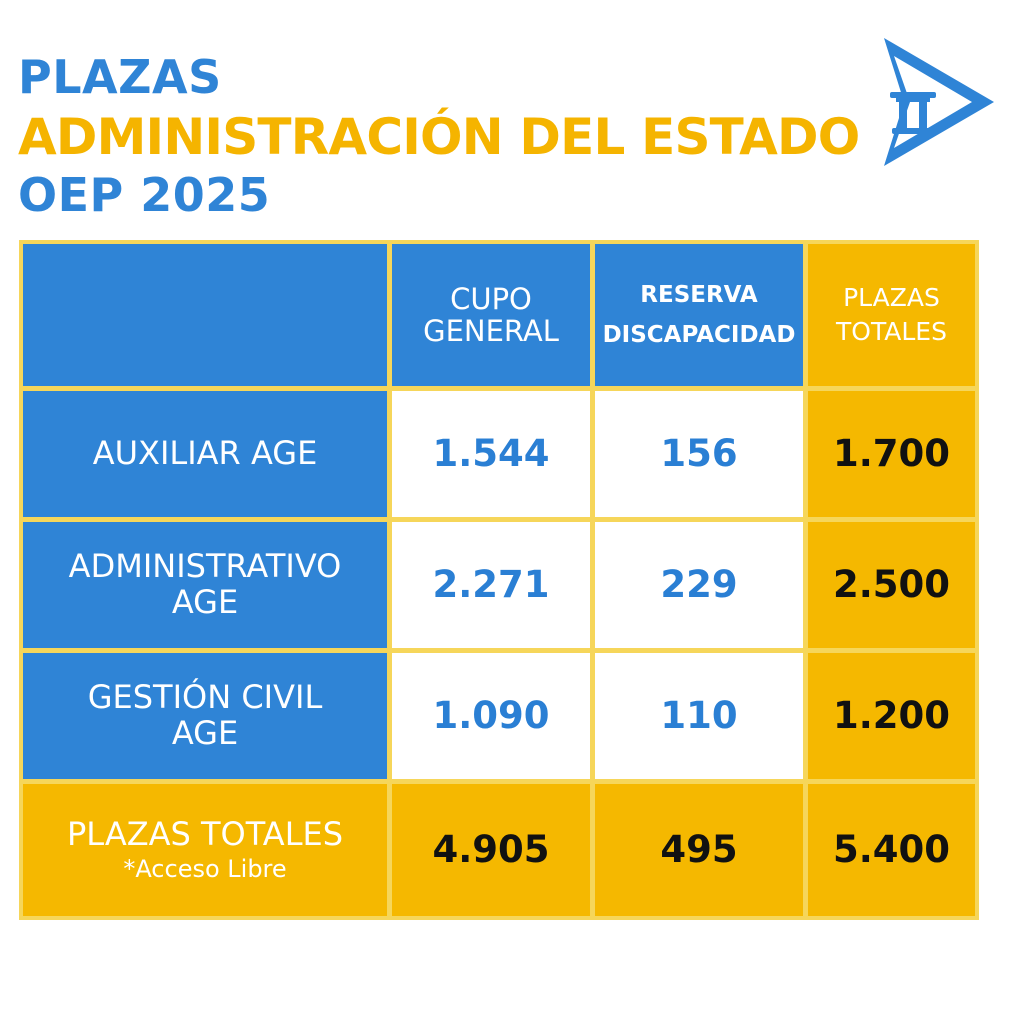 This screenshot has width=1024, height=1024. Describe the element at coordinates (891, 585) in the screenshot. I see `table-cell-administrativo-total: 2.500` at that location.